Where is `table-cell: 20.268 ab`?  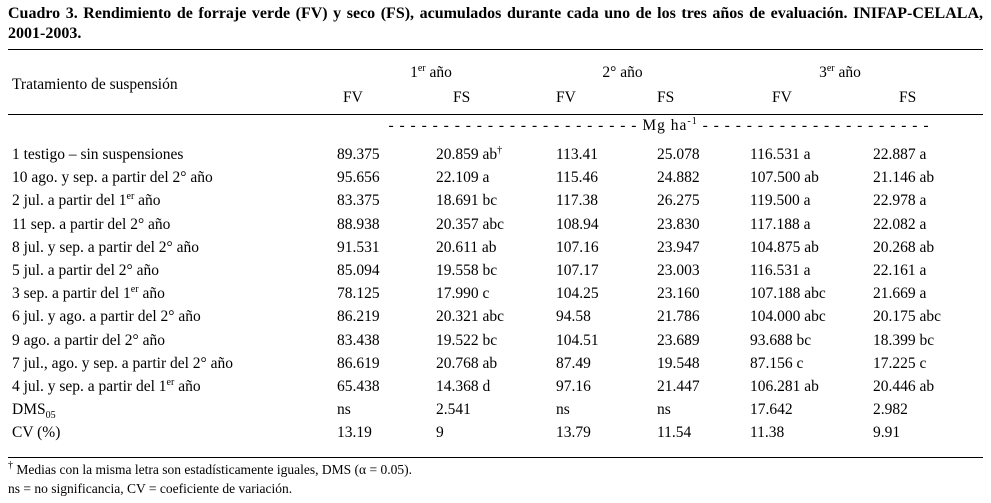 table-cell: 20.268 ab is located at coordinates (903, 248).